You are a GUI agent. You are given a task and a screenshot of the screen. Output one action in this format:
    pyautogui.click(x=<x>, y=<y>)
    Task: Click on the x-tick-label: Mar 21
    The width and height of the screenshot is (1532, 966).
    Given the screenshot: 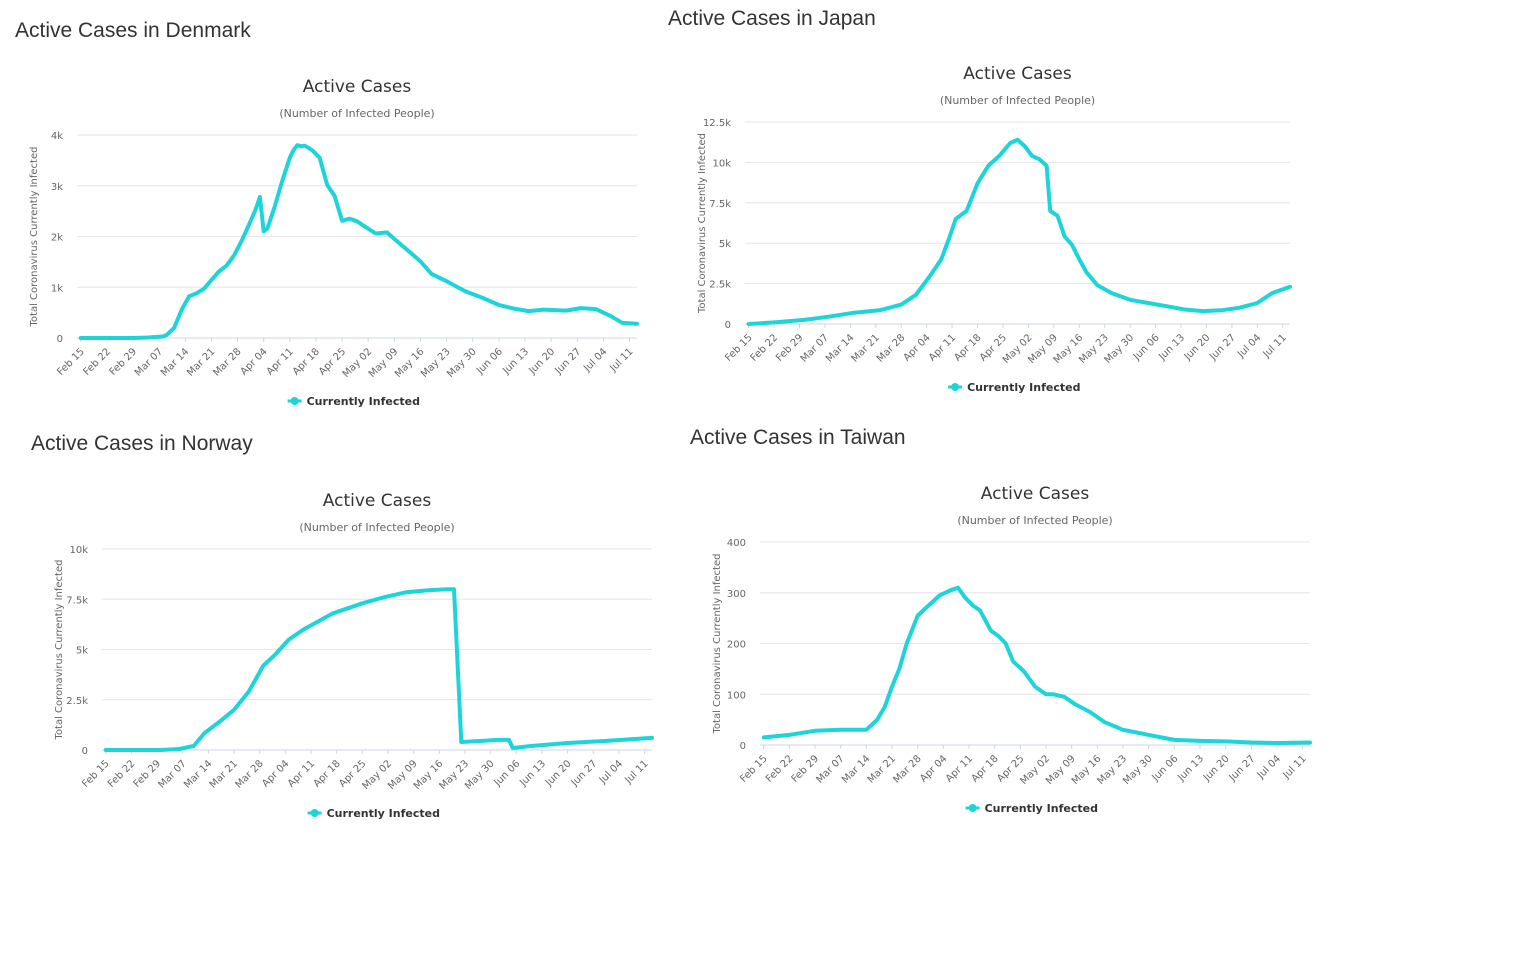 What is the action you would take?
    pyautogui.click(x=201, y=362)
    